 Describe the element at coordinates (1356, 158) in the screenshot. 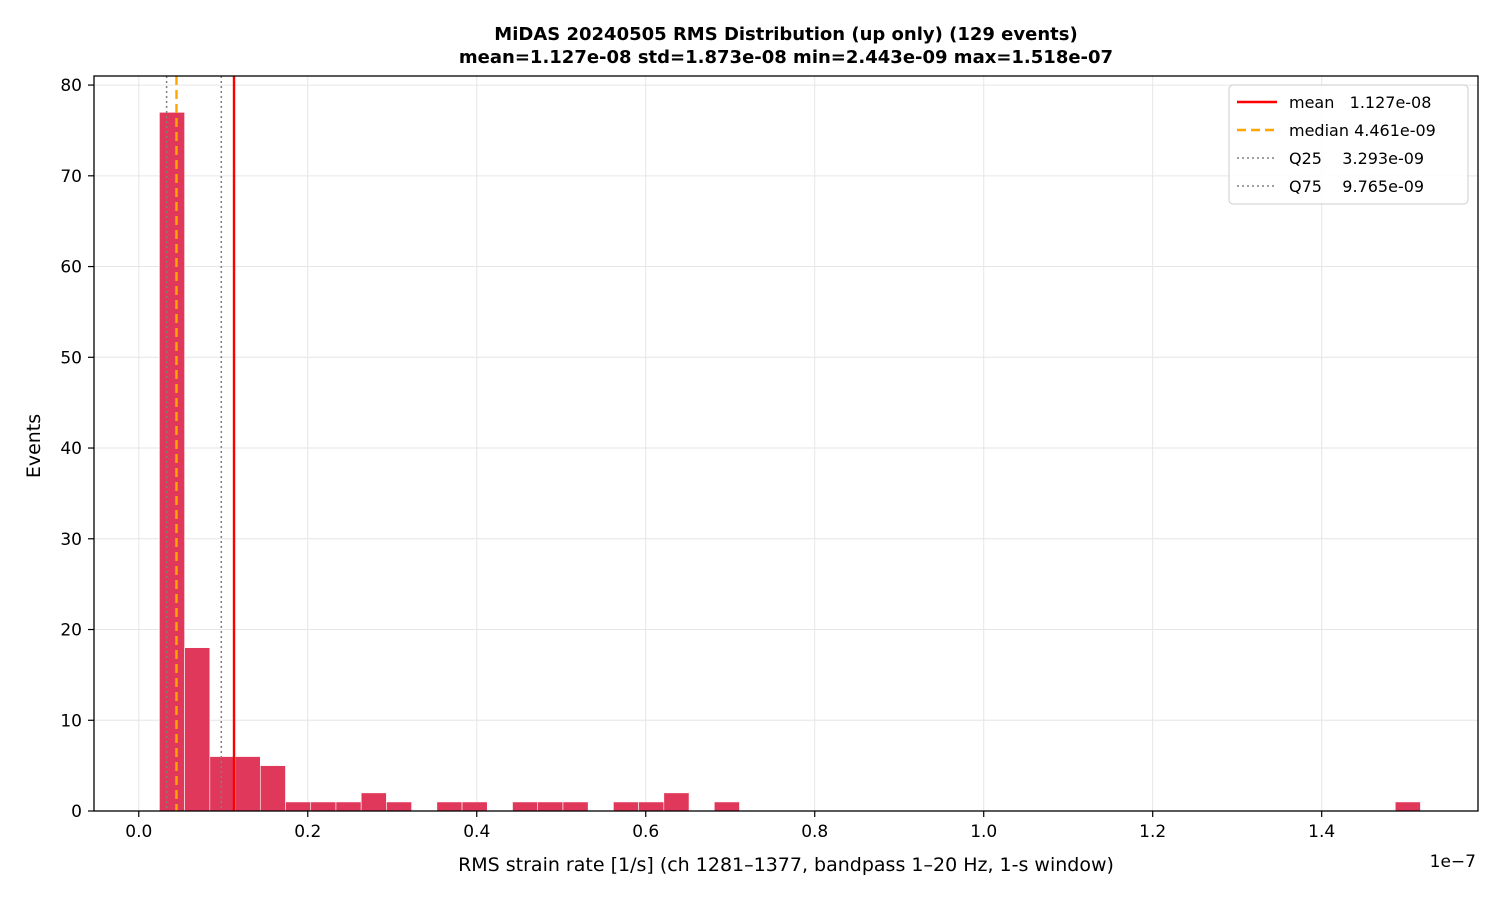

I see `legend-label-q25: Q25 3.293e-09` at that location.